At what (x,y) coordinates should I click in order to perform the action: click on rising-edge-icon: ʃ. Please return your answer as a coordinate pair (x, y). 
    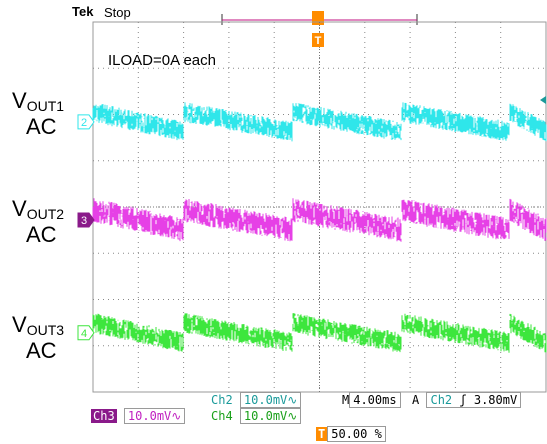
    Looking at the image, I should click on (463, 400).